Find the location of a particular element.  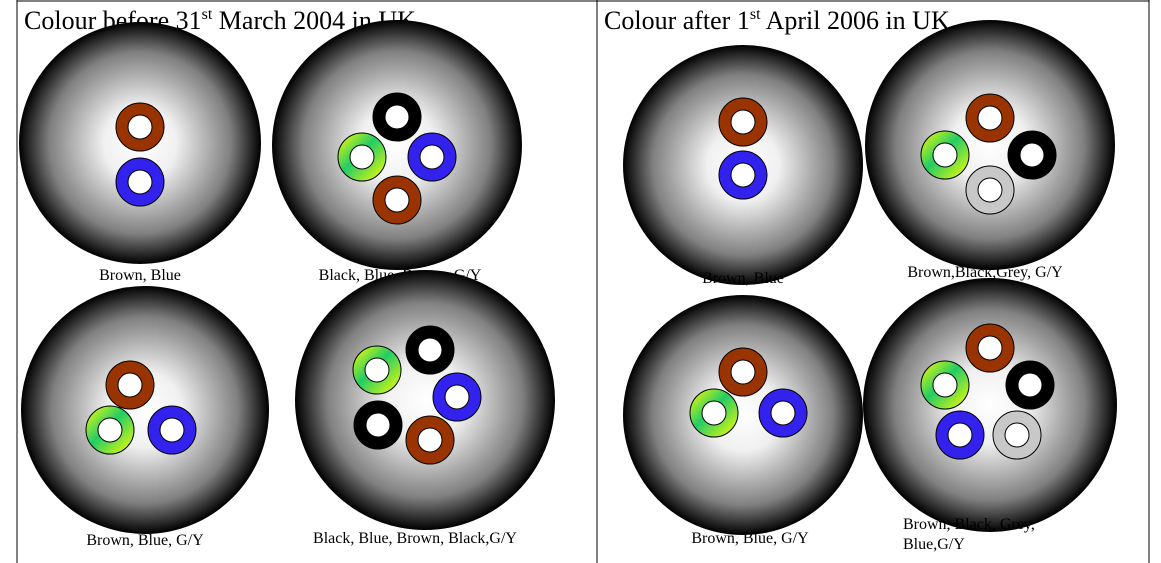

cable-caption: Brown, Black, Grey, is located at coordinates (969, 524).